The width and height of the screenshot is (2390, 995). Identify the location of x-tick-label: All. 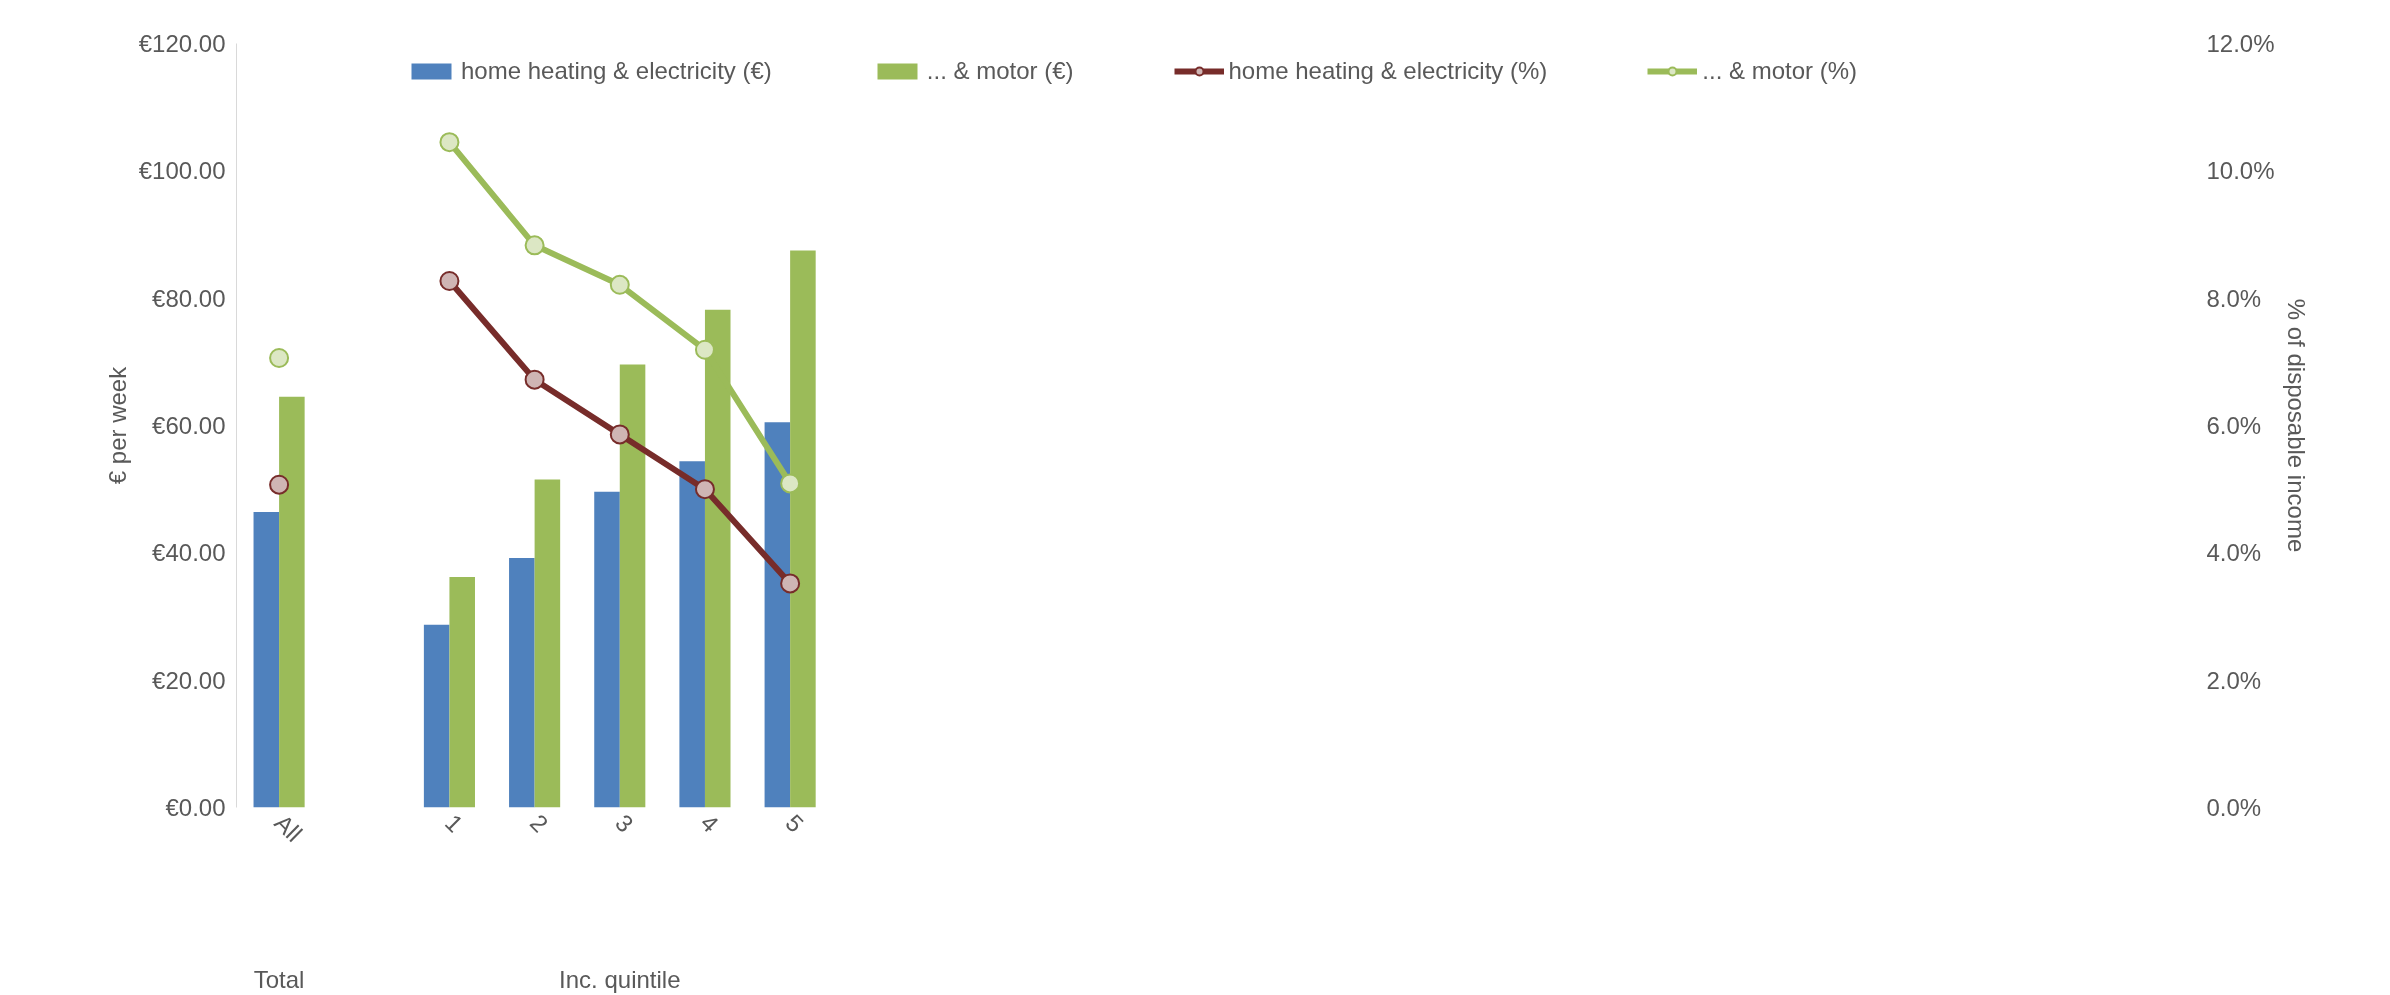
(288, 827).